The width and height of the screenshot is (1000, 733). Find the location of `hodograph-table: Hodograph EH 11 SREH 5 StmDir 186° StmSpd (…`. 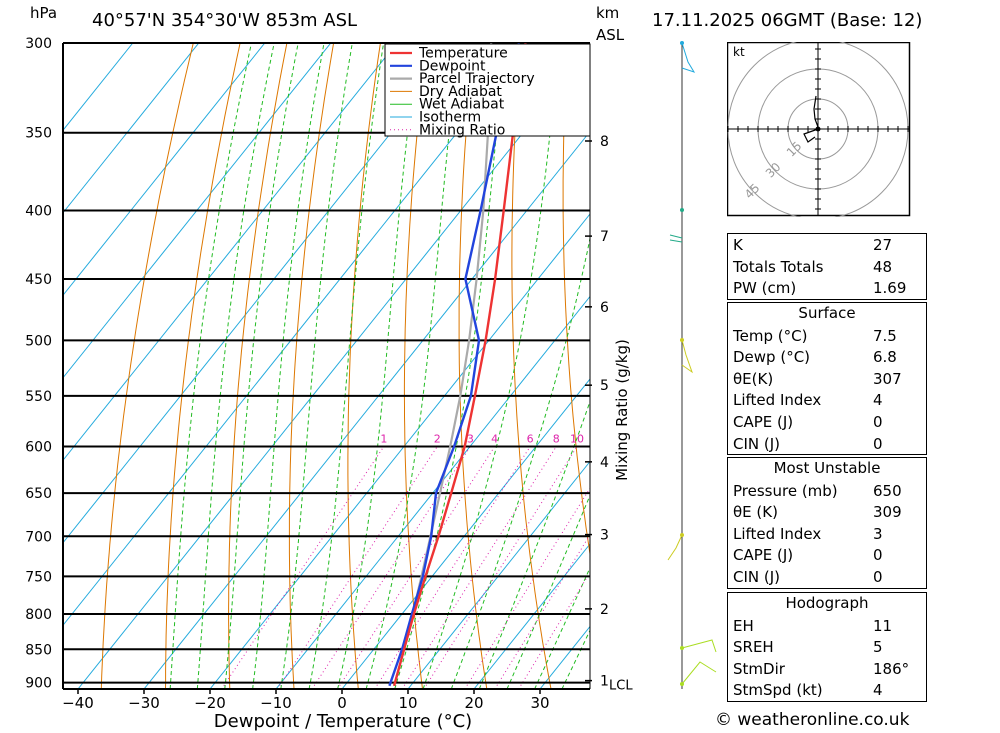

hodograph-table: Hodograph EH 11 SREH 5 StmDir 186° StmSpd (… is located at coordinates (827, 647).